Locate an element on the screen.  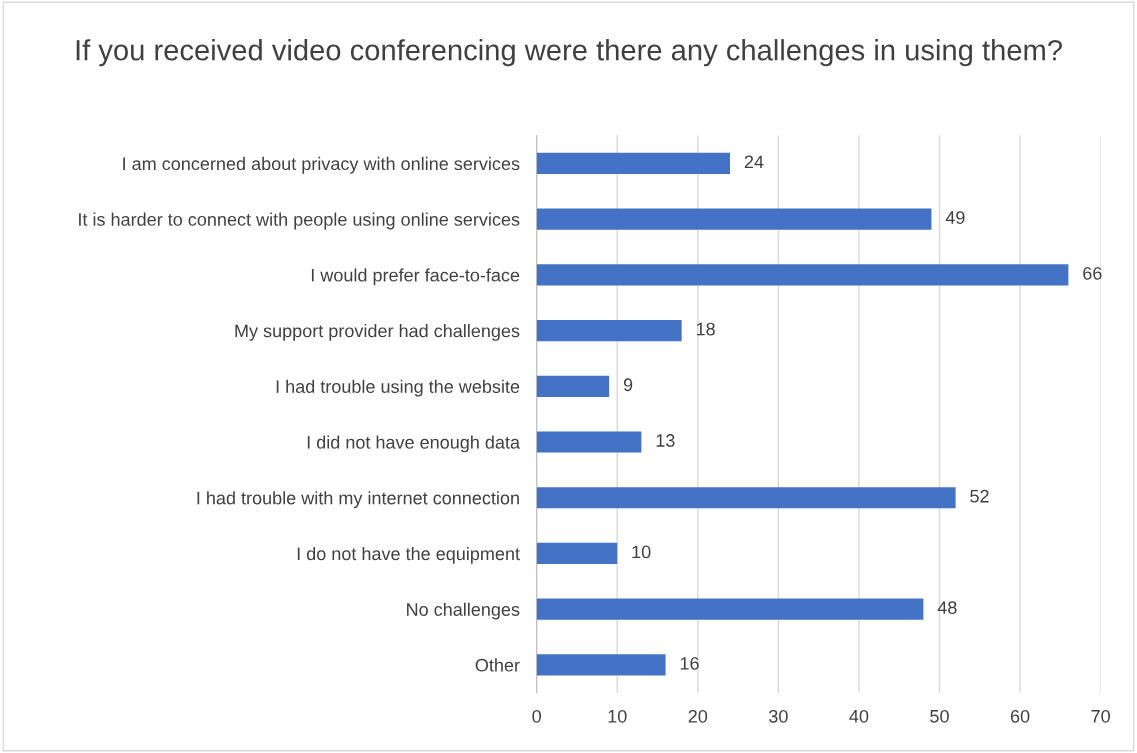
data-label: 16 is located at coordinates (689, 663).